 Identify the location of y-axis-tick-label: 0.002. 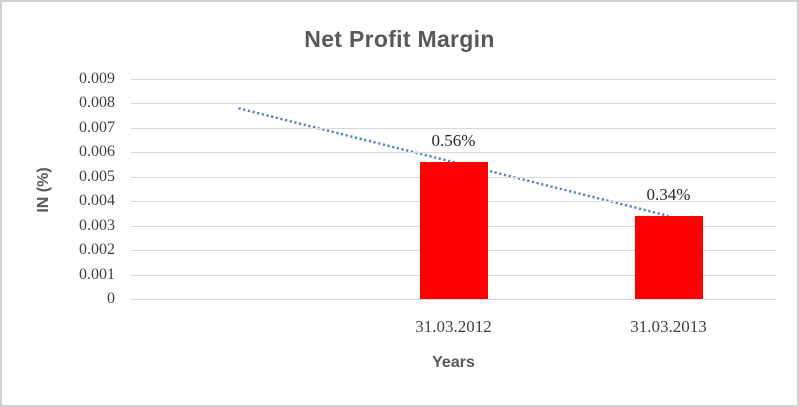
(97, 250).